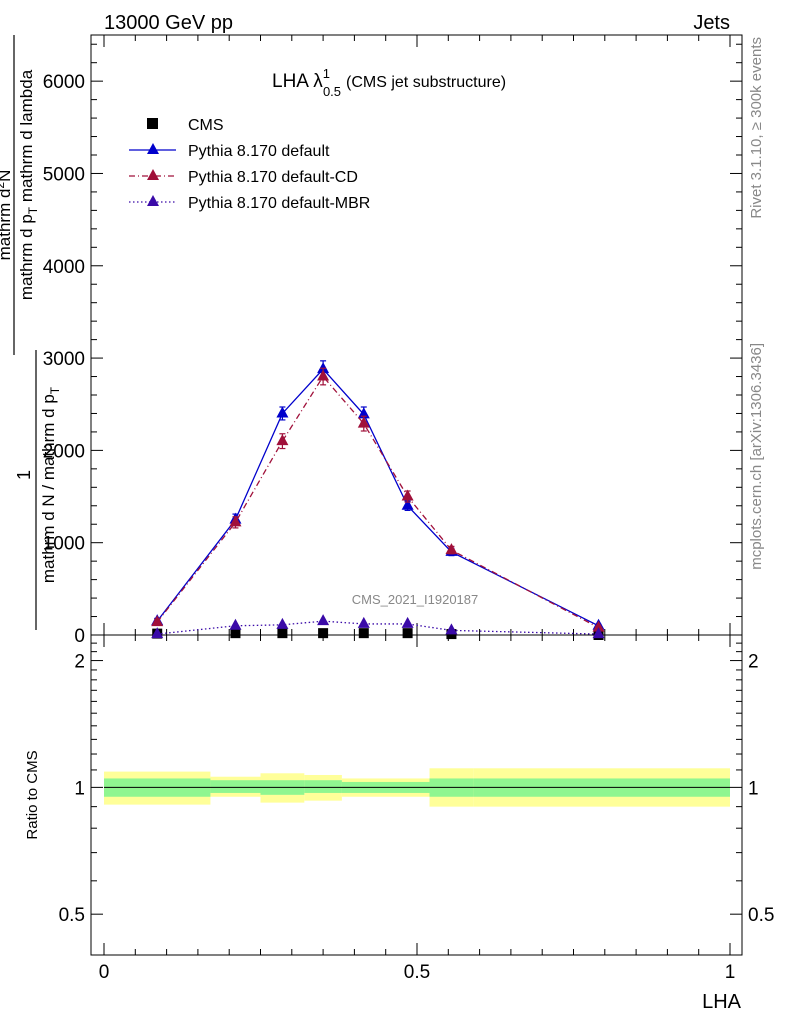 Image resolution: width=786 pixels, height=1024 pixels. I want to click on header-right: Jets, so click(711, 23).